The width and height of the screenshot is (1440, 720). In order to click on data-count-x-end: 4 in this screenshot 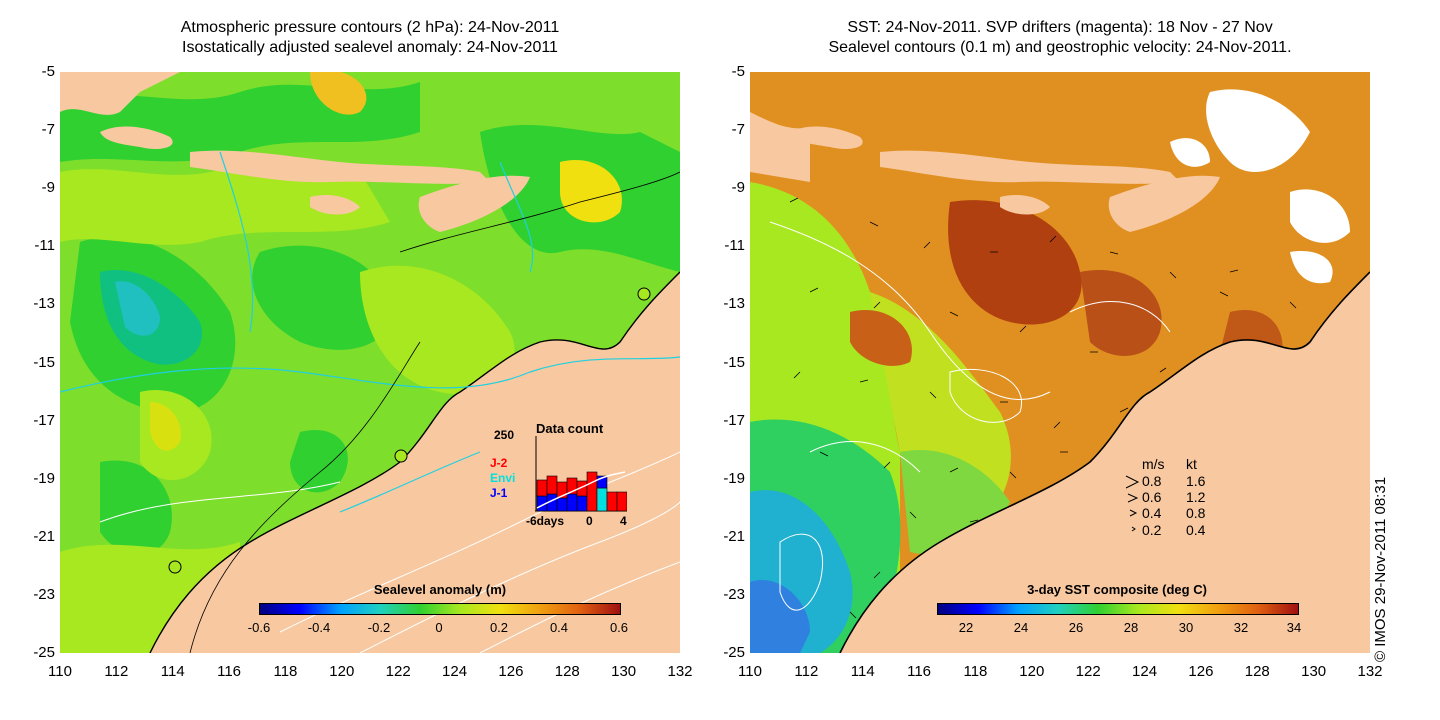, I will do `click(623, 521)`.